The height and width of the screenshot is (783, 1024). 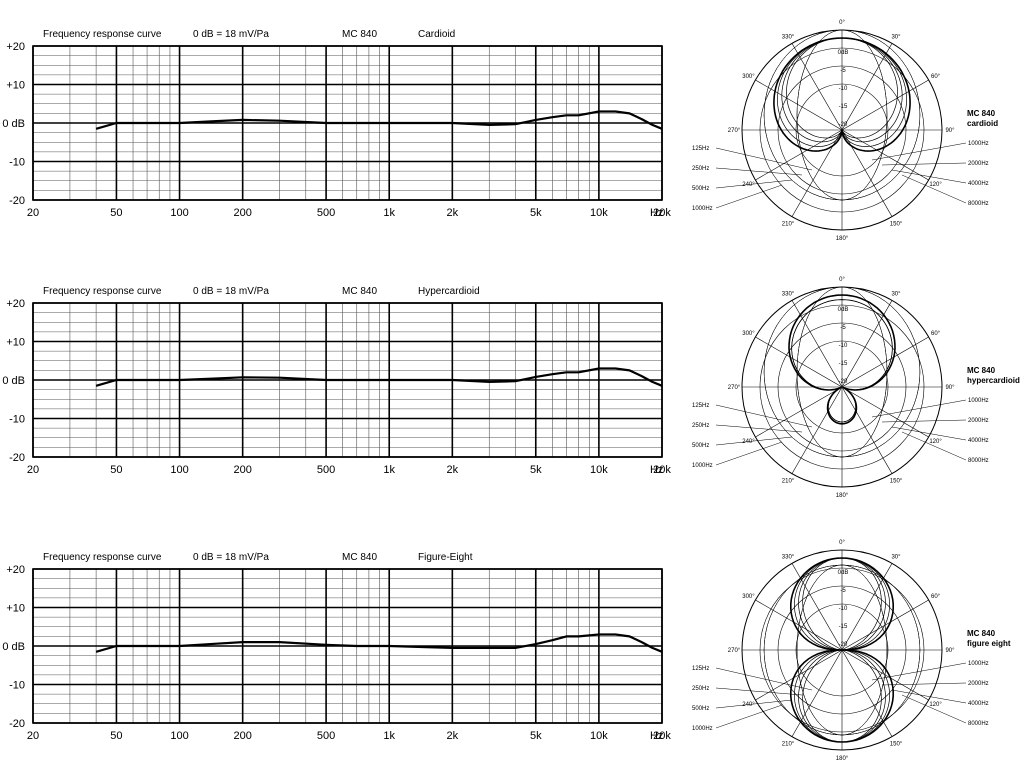 What do you see at coordinates (978, 401) in the screenshot?
I see `polar-freq-label-right: 1000Hz` at bounding box center [978, 401].